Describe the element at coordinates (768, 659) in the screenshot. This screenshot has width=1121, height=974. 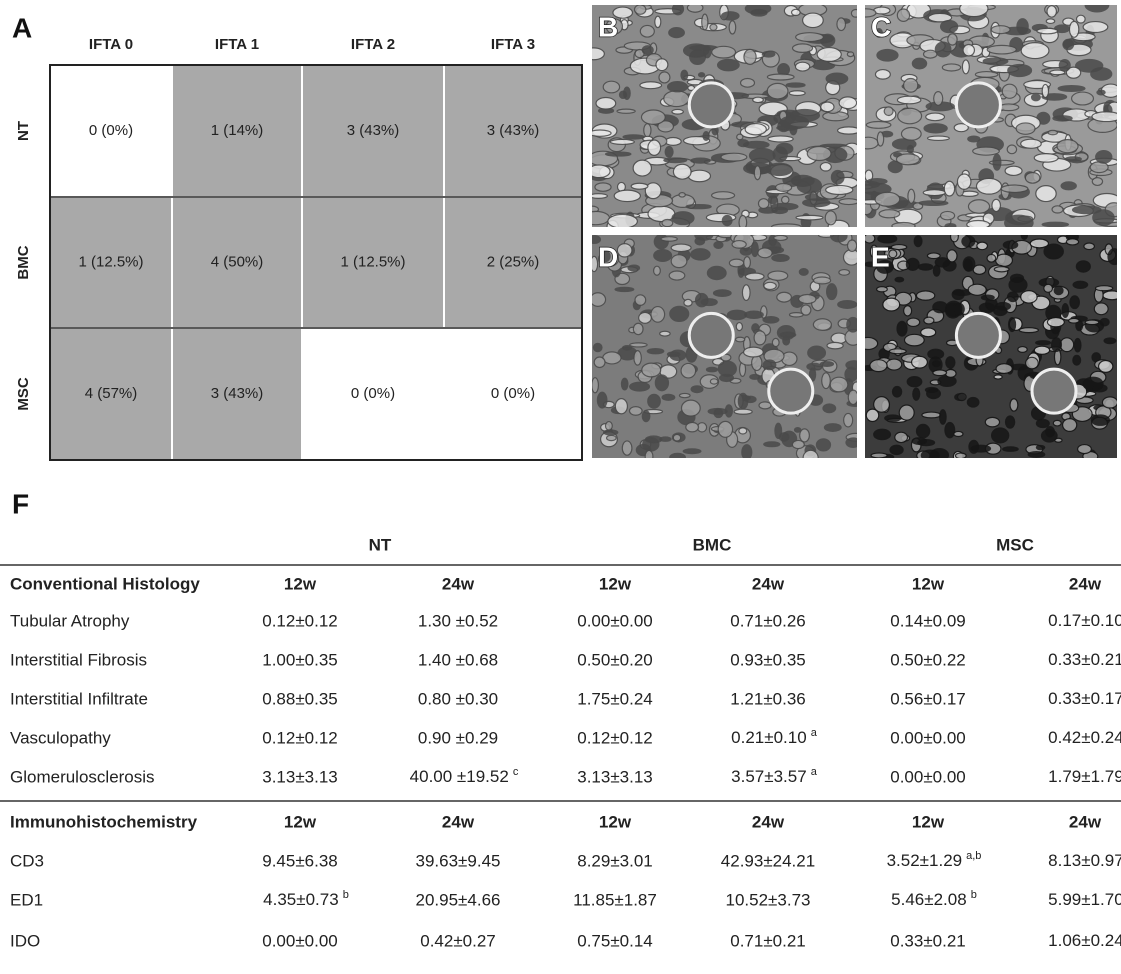
I see `cell: 0.93±0.35` at that location.